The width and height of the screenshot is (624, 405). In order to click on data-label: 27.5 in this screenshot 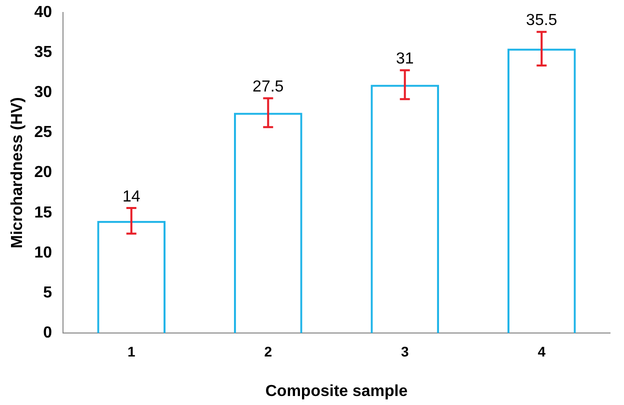, I will do `click(268, 87)`.